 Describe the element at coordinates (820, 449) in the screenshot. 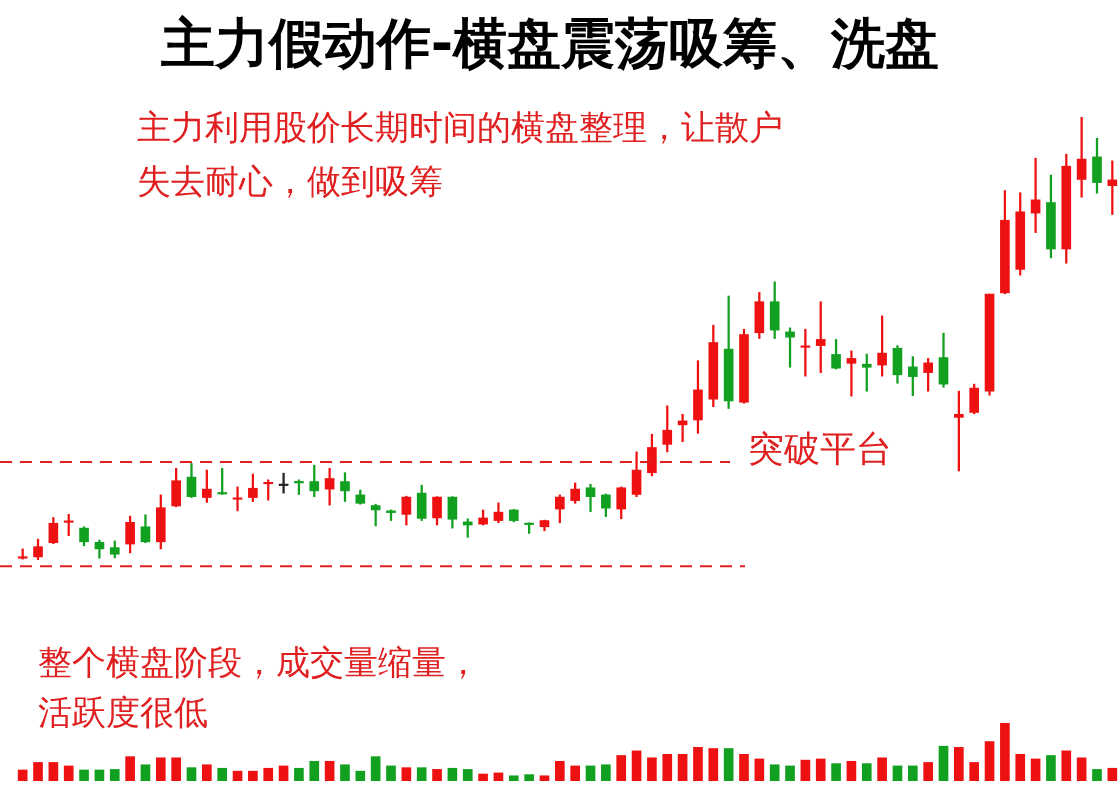

I see `ref-line-label: 突破平台` at that location.